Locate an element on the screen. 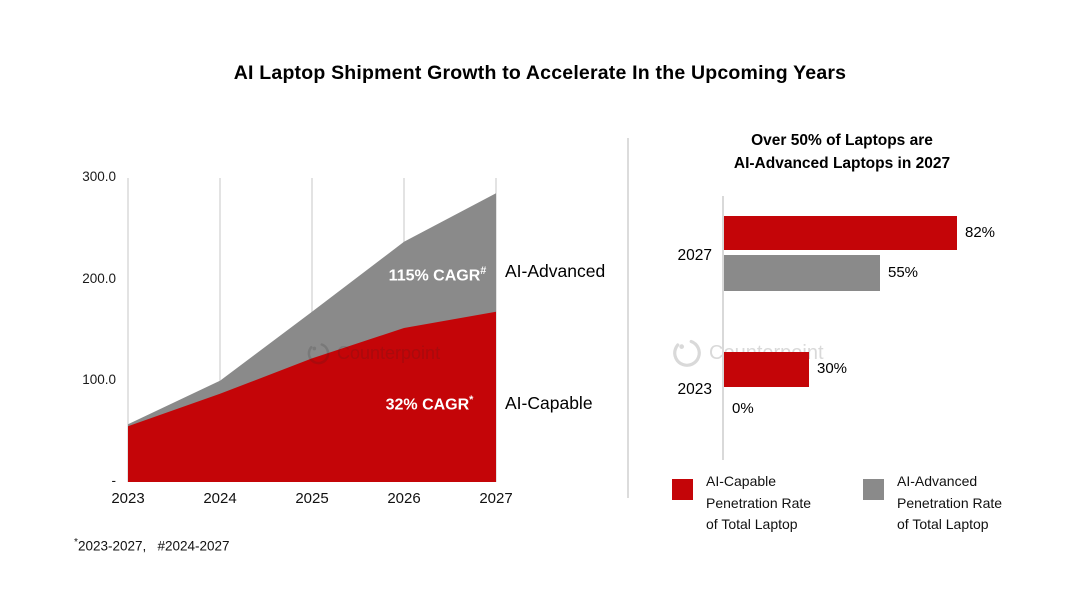  bar-2023-ai-capable is located at coordinates (766, 369).